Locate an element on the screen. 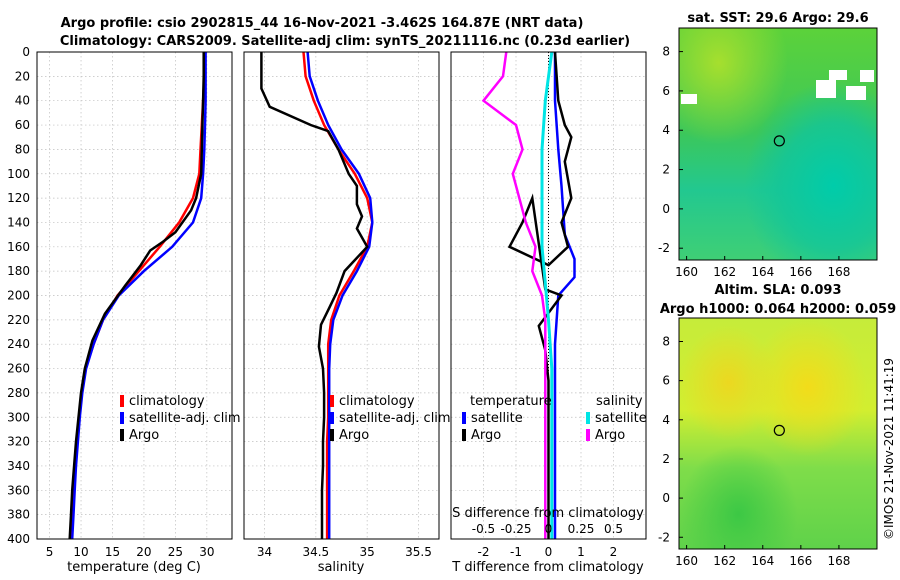 The image size is (900, 580). x-tick-label: 34 is located at coordinates (264, 552).